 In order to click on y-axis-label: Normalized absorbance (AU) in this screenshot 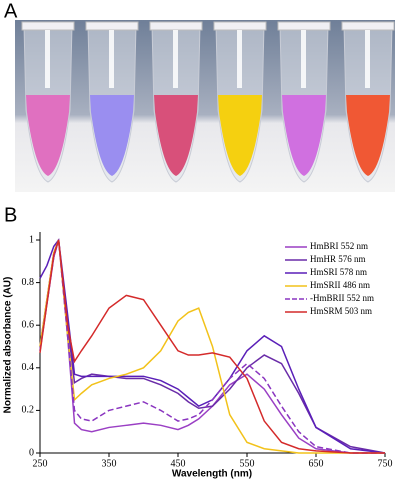, I will do `click(8, 345)`.